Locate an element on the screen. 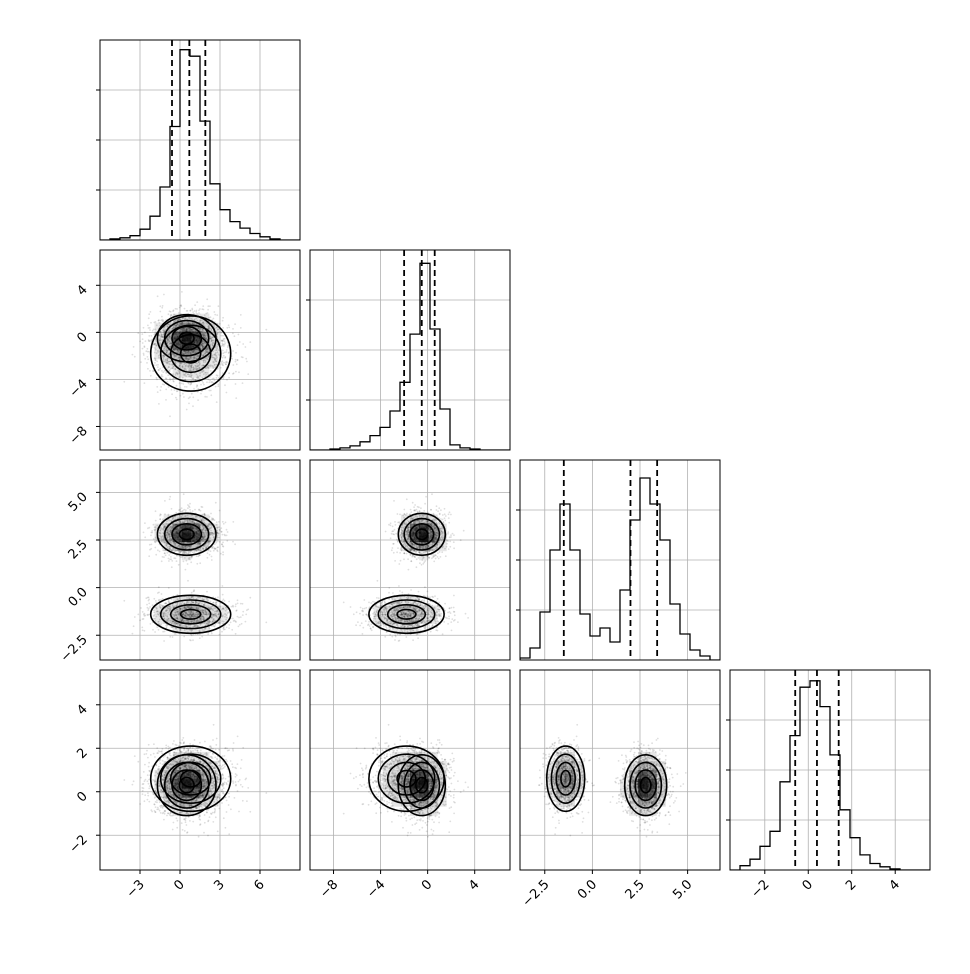 The image size is (970, 974). y-tick-label: 0 is located at coordinates (82, 338).